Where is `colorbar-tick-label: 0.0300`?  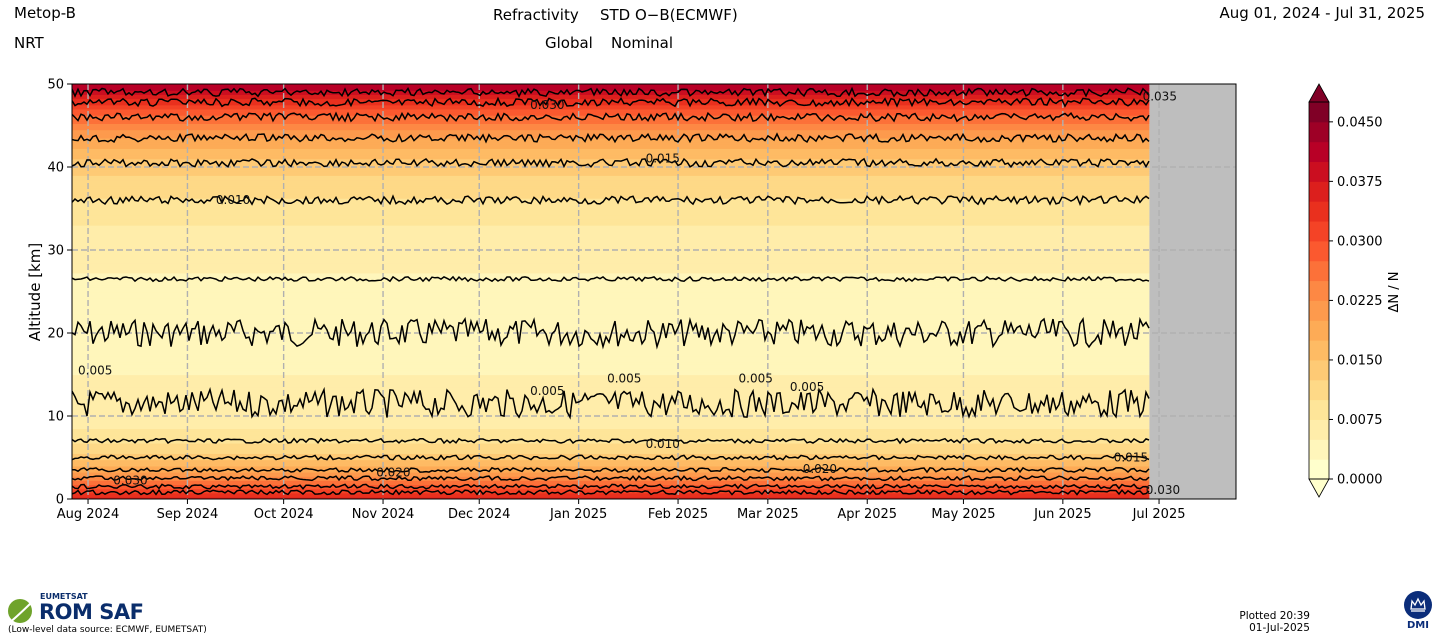
colorbar-tick-label: 0.0300 is located at coordinates (1360, 241).